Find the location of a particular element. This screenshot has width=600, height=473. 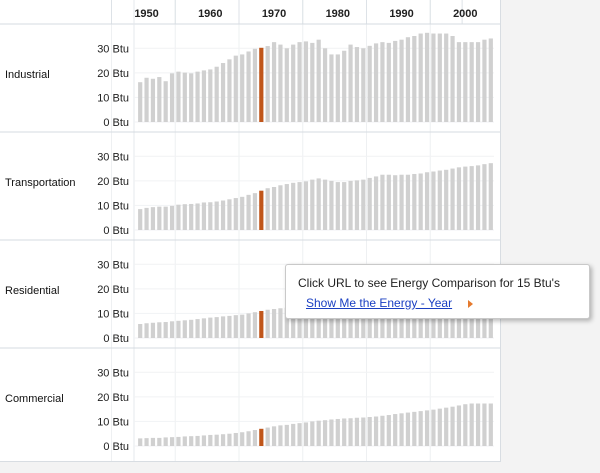

row-label-industrial: Industrial is located at coordinates (27, 75).